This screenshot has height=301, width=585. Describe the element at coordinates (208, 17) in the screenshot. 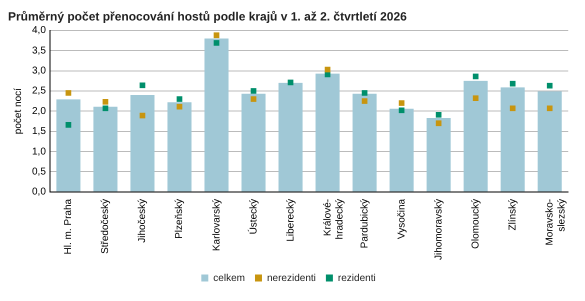

I see `chart-title: Průměrný počet přenocování hostů podle krajů v 1. až 2. čtvrtletí 2026` at that location.